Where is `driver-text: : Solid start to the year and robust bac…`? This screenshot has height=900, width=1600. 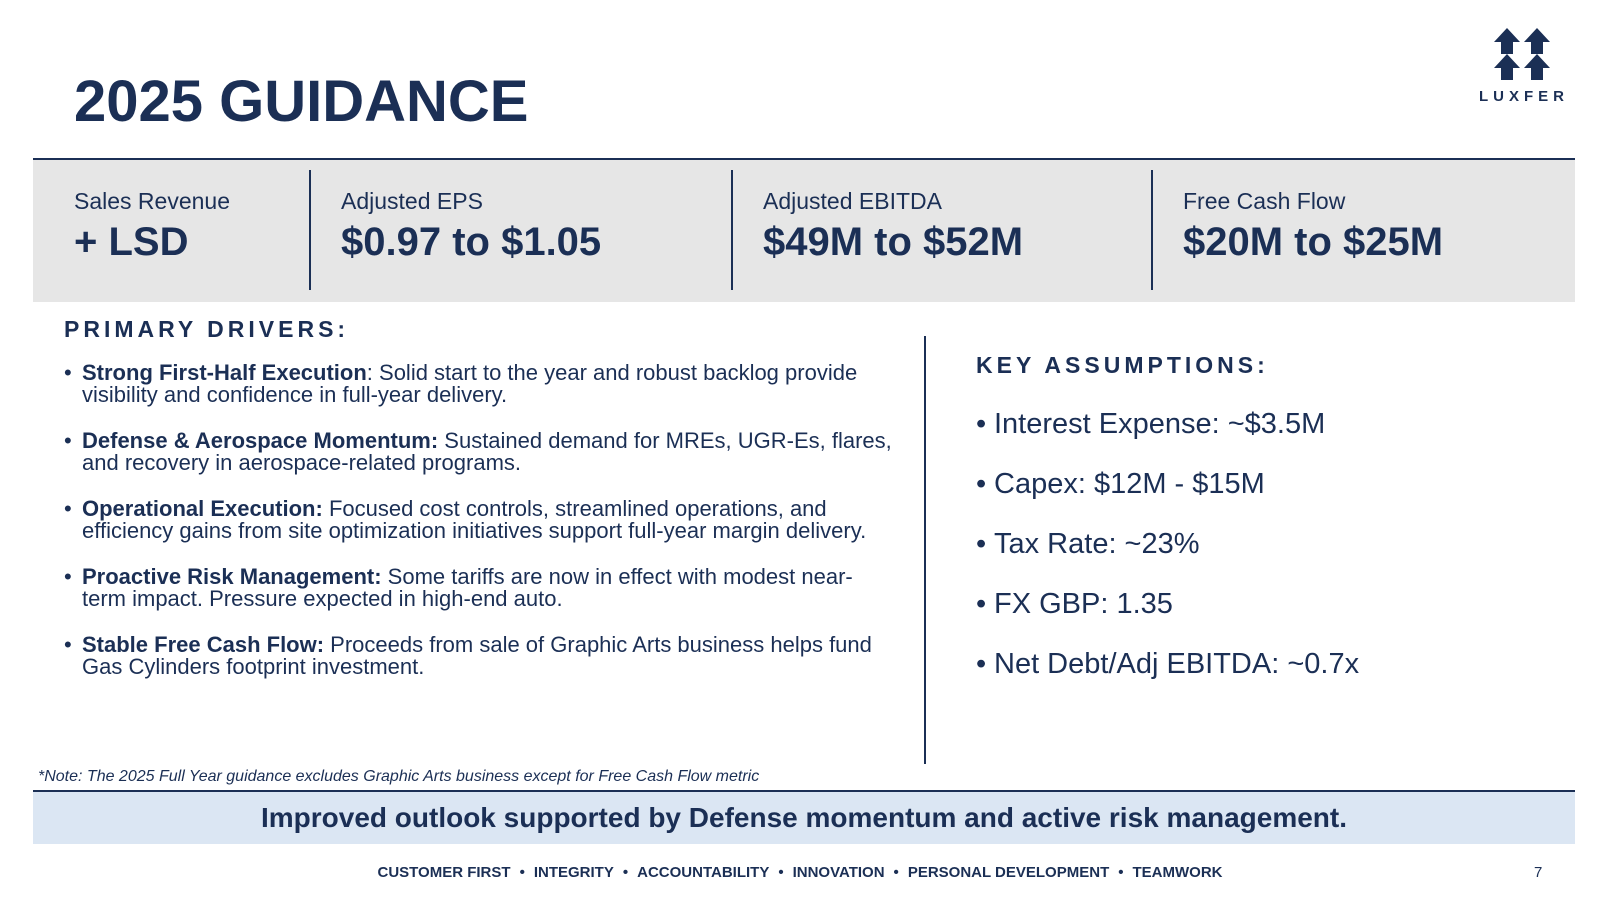 driver-text: : Solid start to the year and robust bac… is located at coordinates (470, 383).